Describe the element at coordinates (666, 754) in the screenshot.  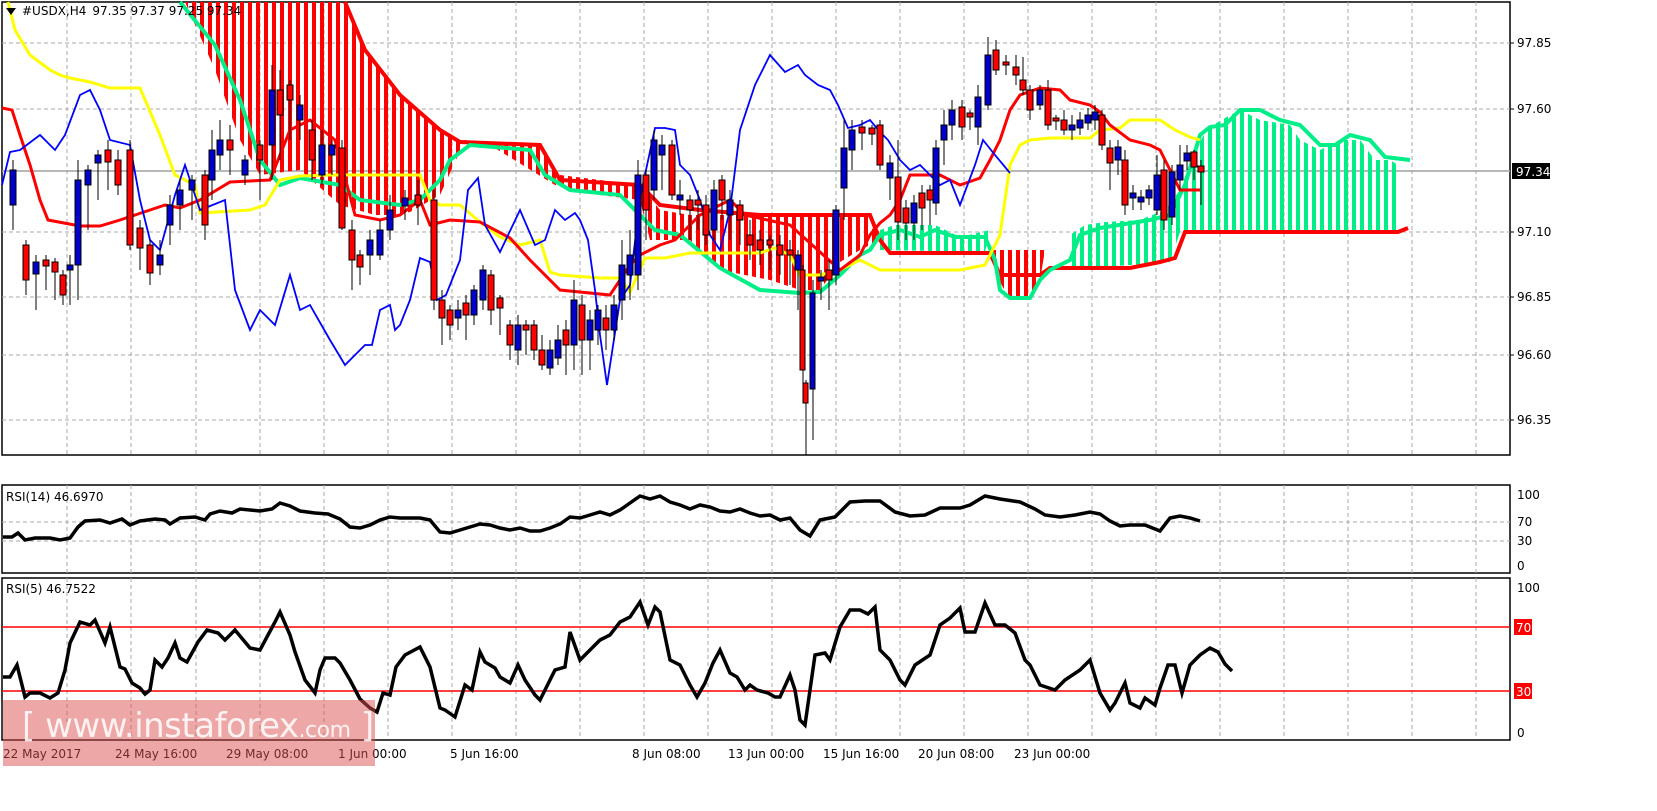
I see `time-label-5: 8 Jun 08:00` at that location.